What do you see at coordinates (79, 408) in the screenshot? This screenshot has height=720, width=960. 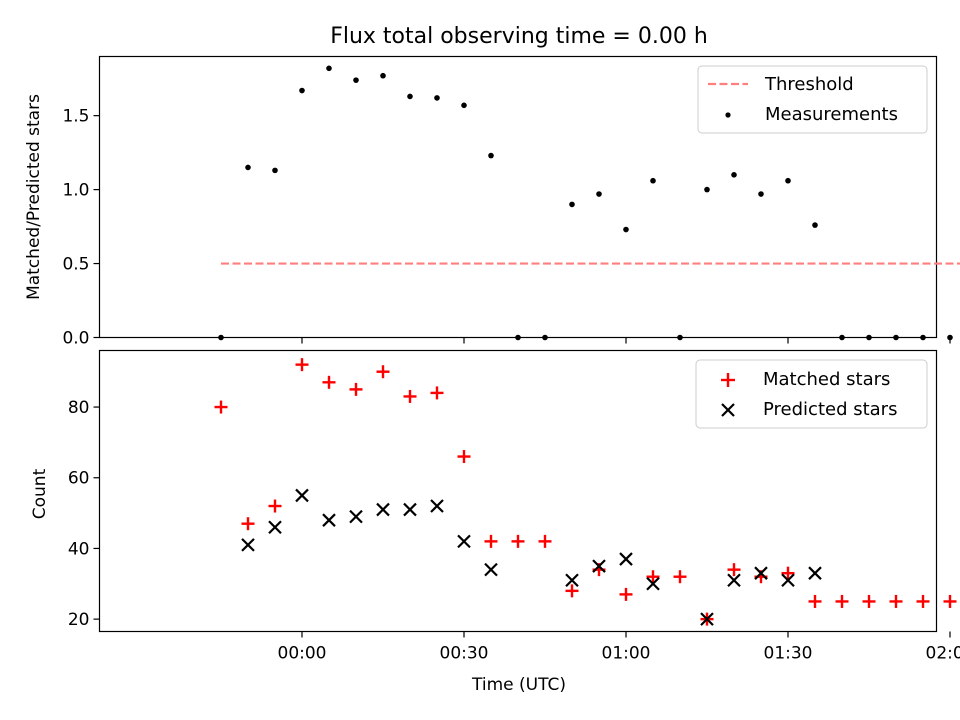 I see `count-y-tick-label: 80` at bounding box center [79, 408].